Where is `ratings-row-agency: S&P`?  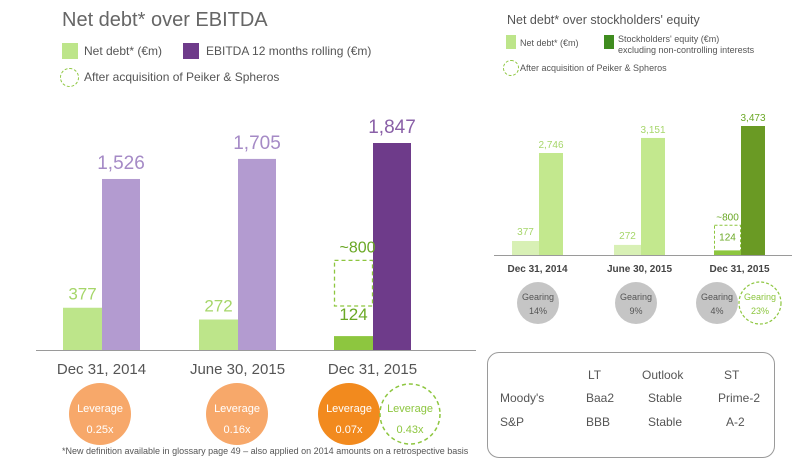 ratings-row-agency: S&P is located at coordinates (512, 422).